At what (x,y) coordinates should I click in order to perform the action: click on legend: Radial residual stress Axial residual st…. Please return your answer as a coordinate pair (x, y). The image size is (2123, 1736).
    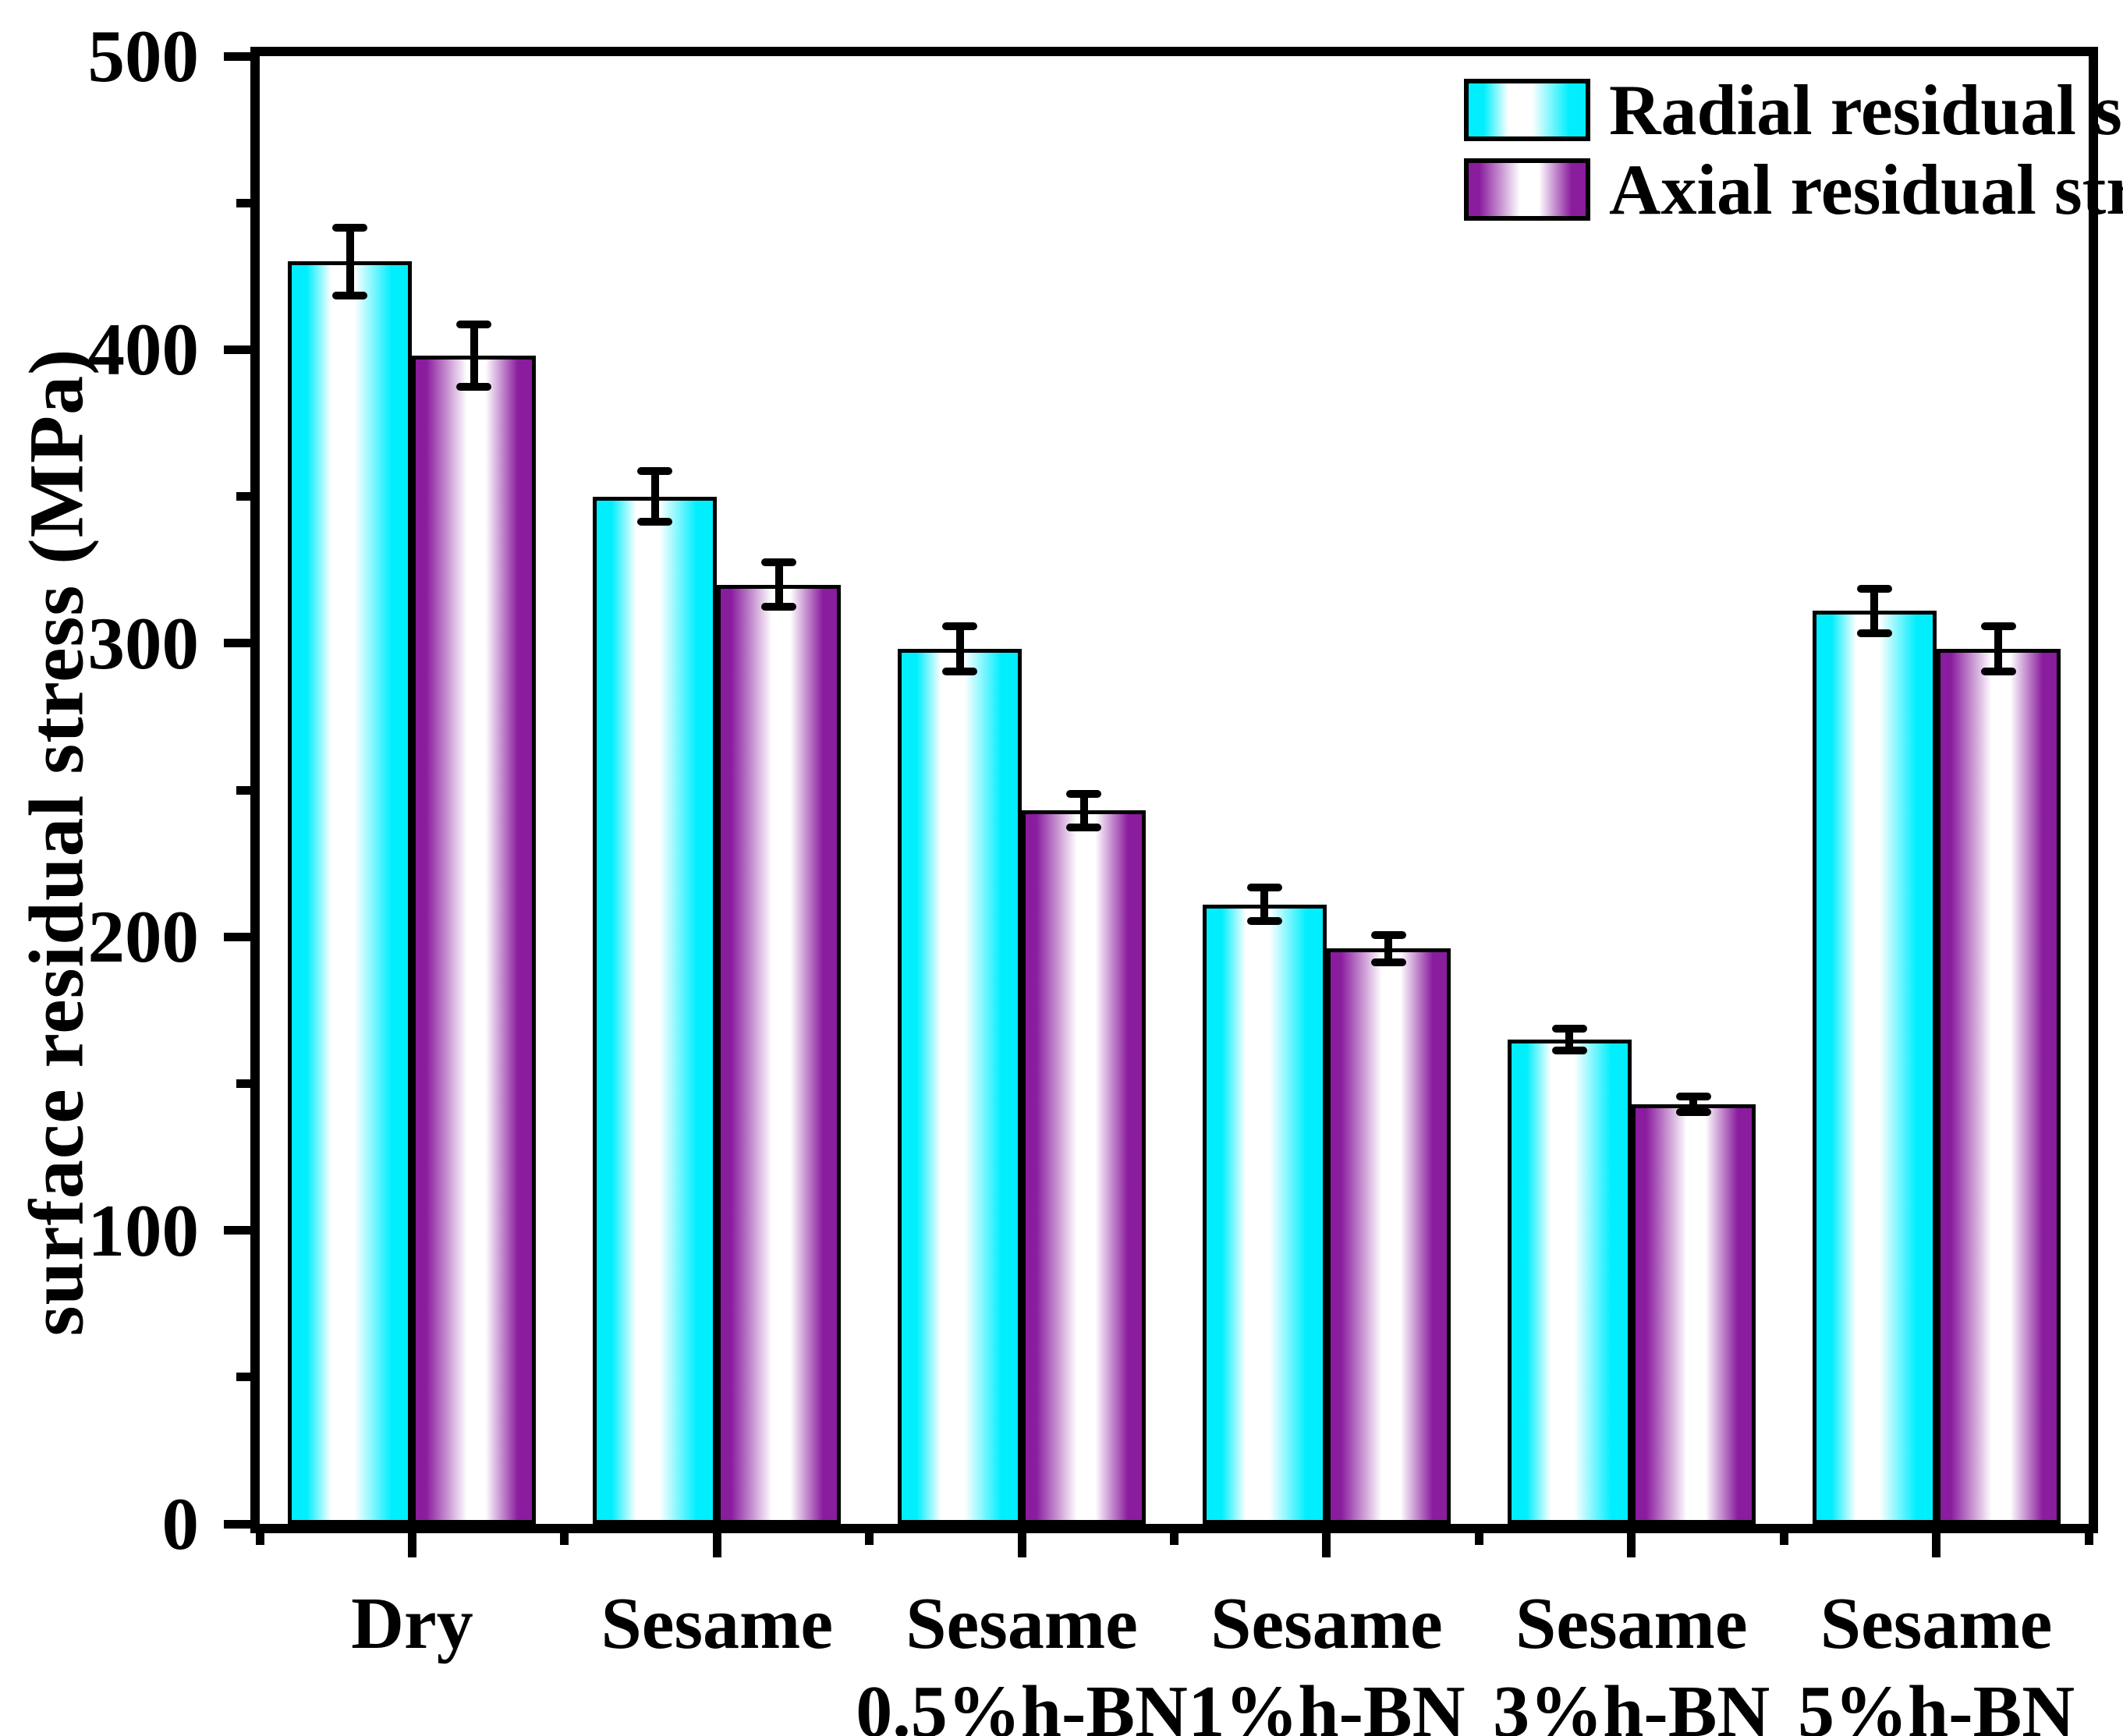
    Looking at the image, I should click on (1794, 149).